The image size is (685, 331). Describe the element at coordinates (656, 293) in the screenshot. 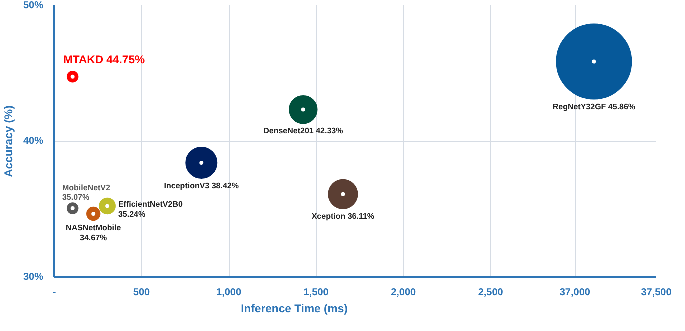

I see `x-tick-label: 37,500` at that location.